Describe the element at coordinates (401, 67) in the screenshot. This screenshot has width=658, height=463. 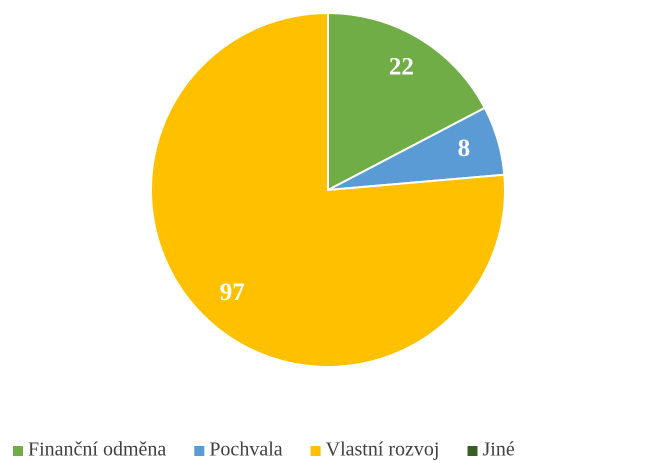
I see `data-label: 22` at that location.